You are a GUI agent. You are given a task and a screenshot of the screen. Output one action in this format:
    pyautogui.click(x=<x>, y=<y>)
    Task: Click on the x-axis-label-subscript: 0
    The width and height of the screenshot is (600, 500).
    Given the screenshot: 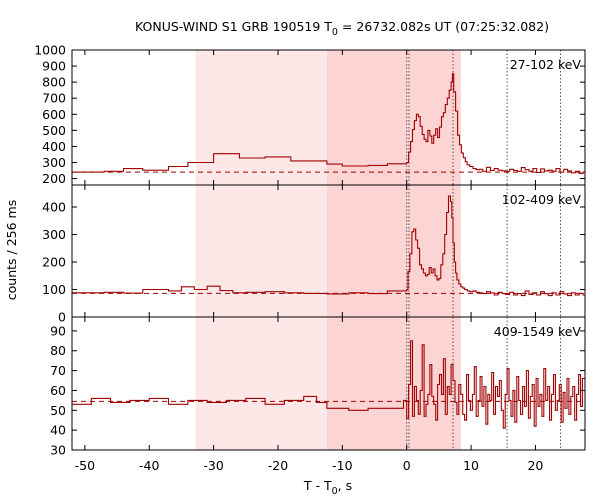 What is the action you would take?
    pyautogui.click(x=335, y=491)
    